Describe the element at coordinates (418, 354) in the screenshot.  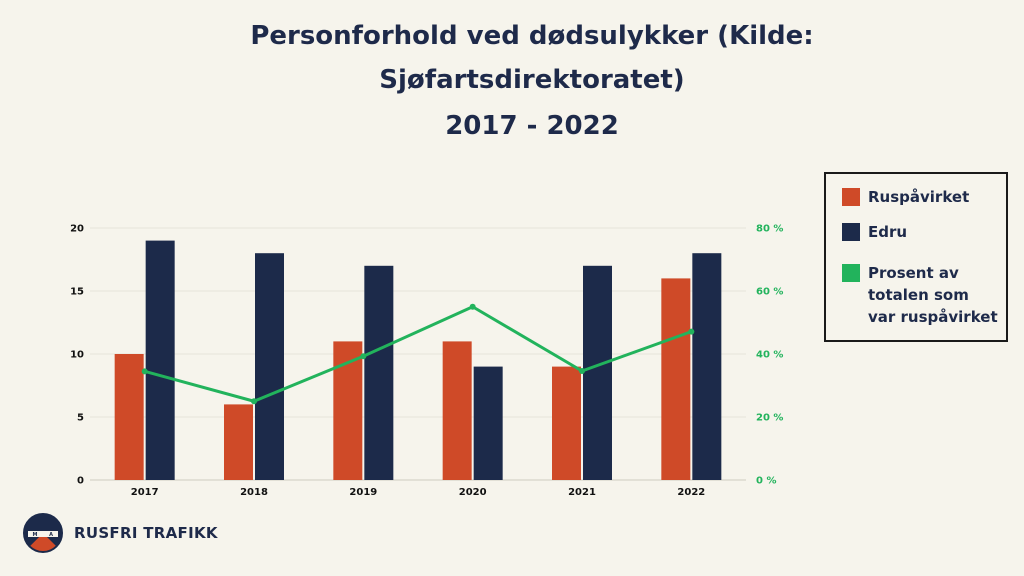
I see `line-prosent` at that location.